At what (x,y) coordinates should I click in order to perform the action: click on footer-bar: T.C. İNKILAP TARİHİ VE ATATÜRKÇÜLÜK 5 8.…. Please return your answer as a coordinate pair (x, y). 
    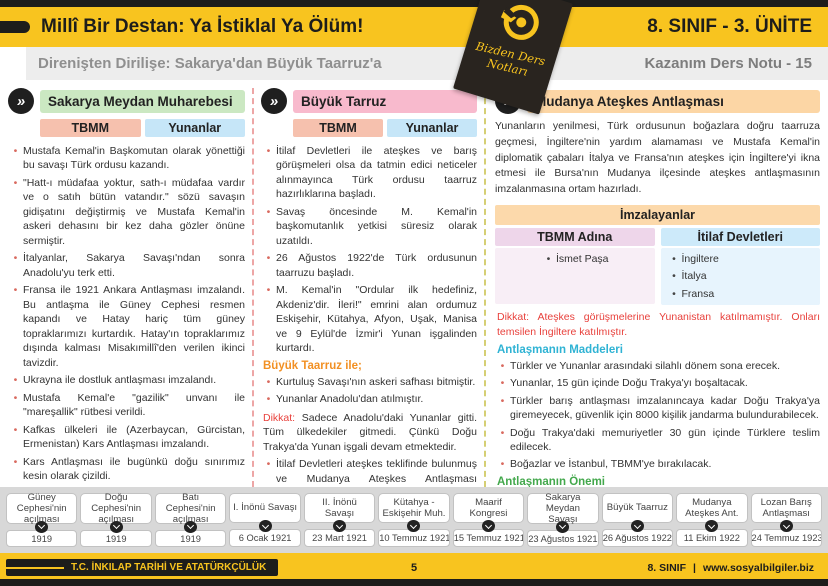
    Looking at the image, I should click on (414, 569).